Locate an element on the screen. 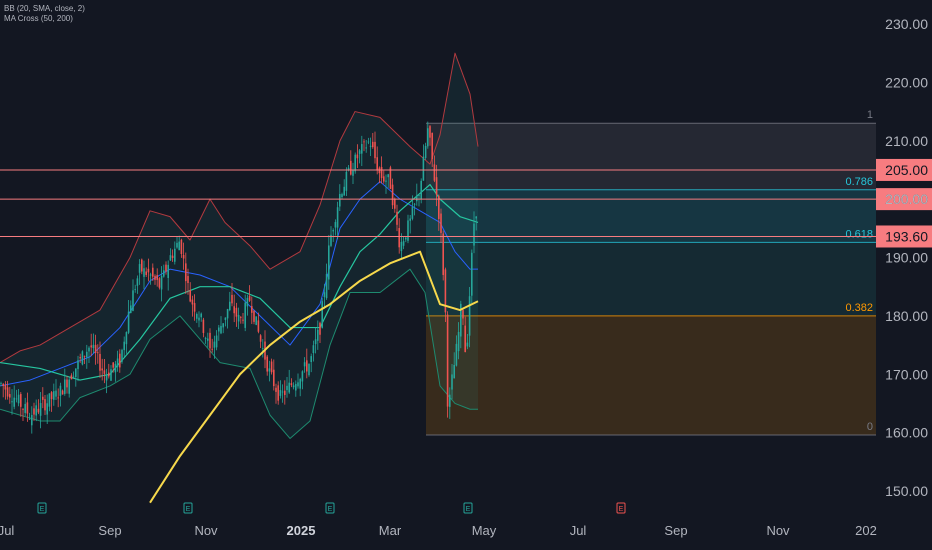 This screenshot has height=550, width=932. x-tick-label: Sep is located at coordinates (675, 530).